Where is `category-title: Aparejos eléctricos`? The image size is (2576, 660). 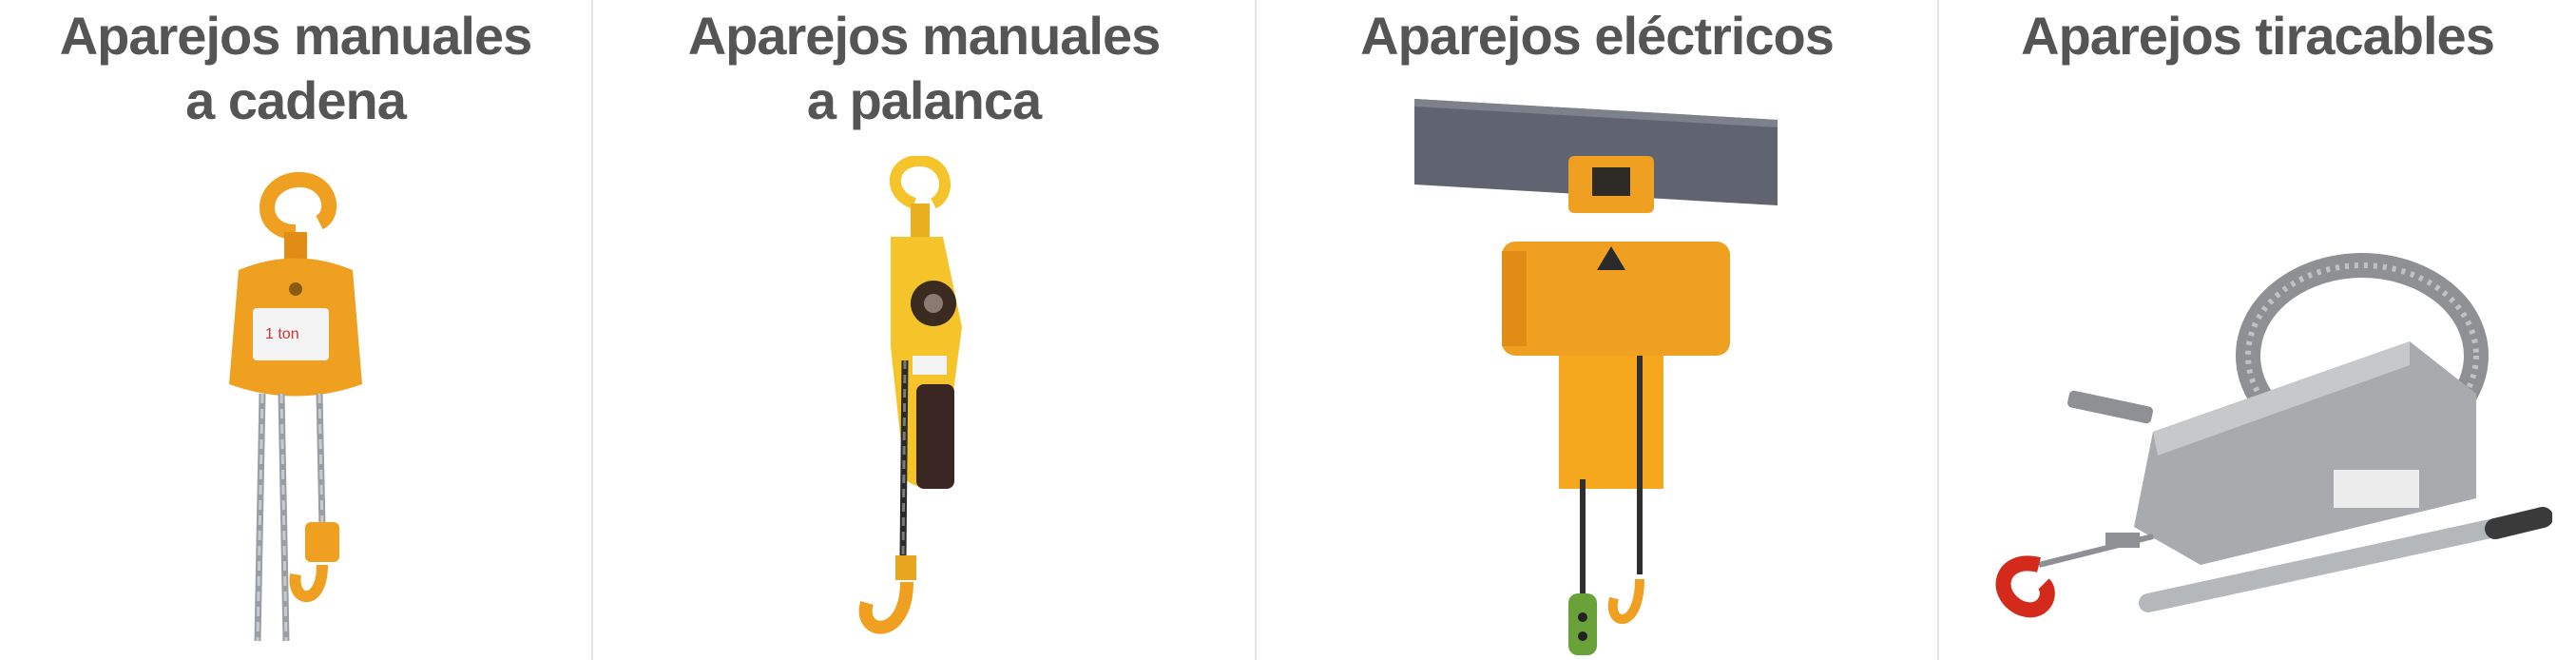 category-title: Aparejos eléctricos is located at coordinates (1597, 36).